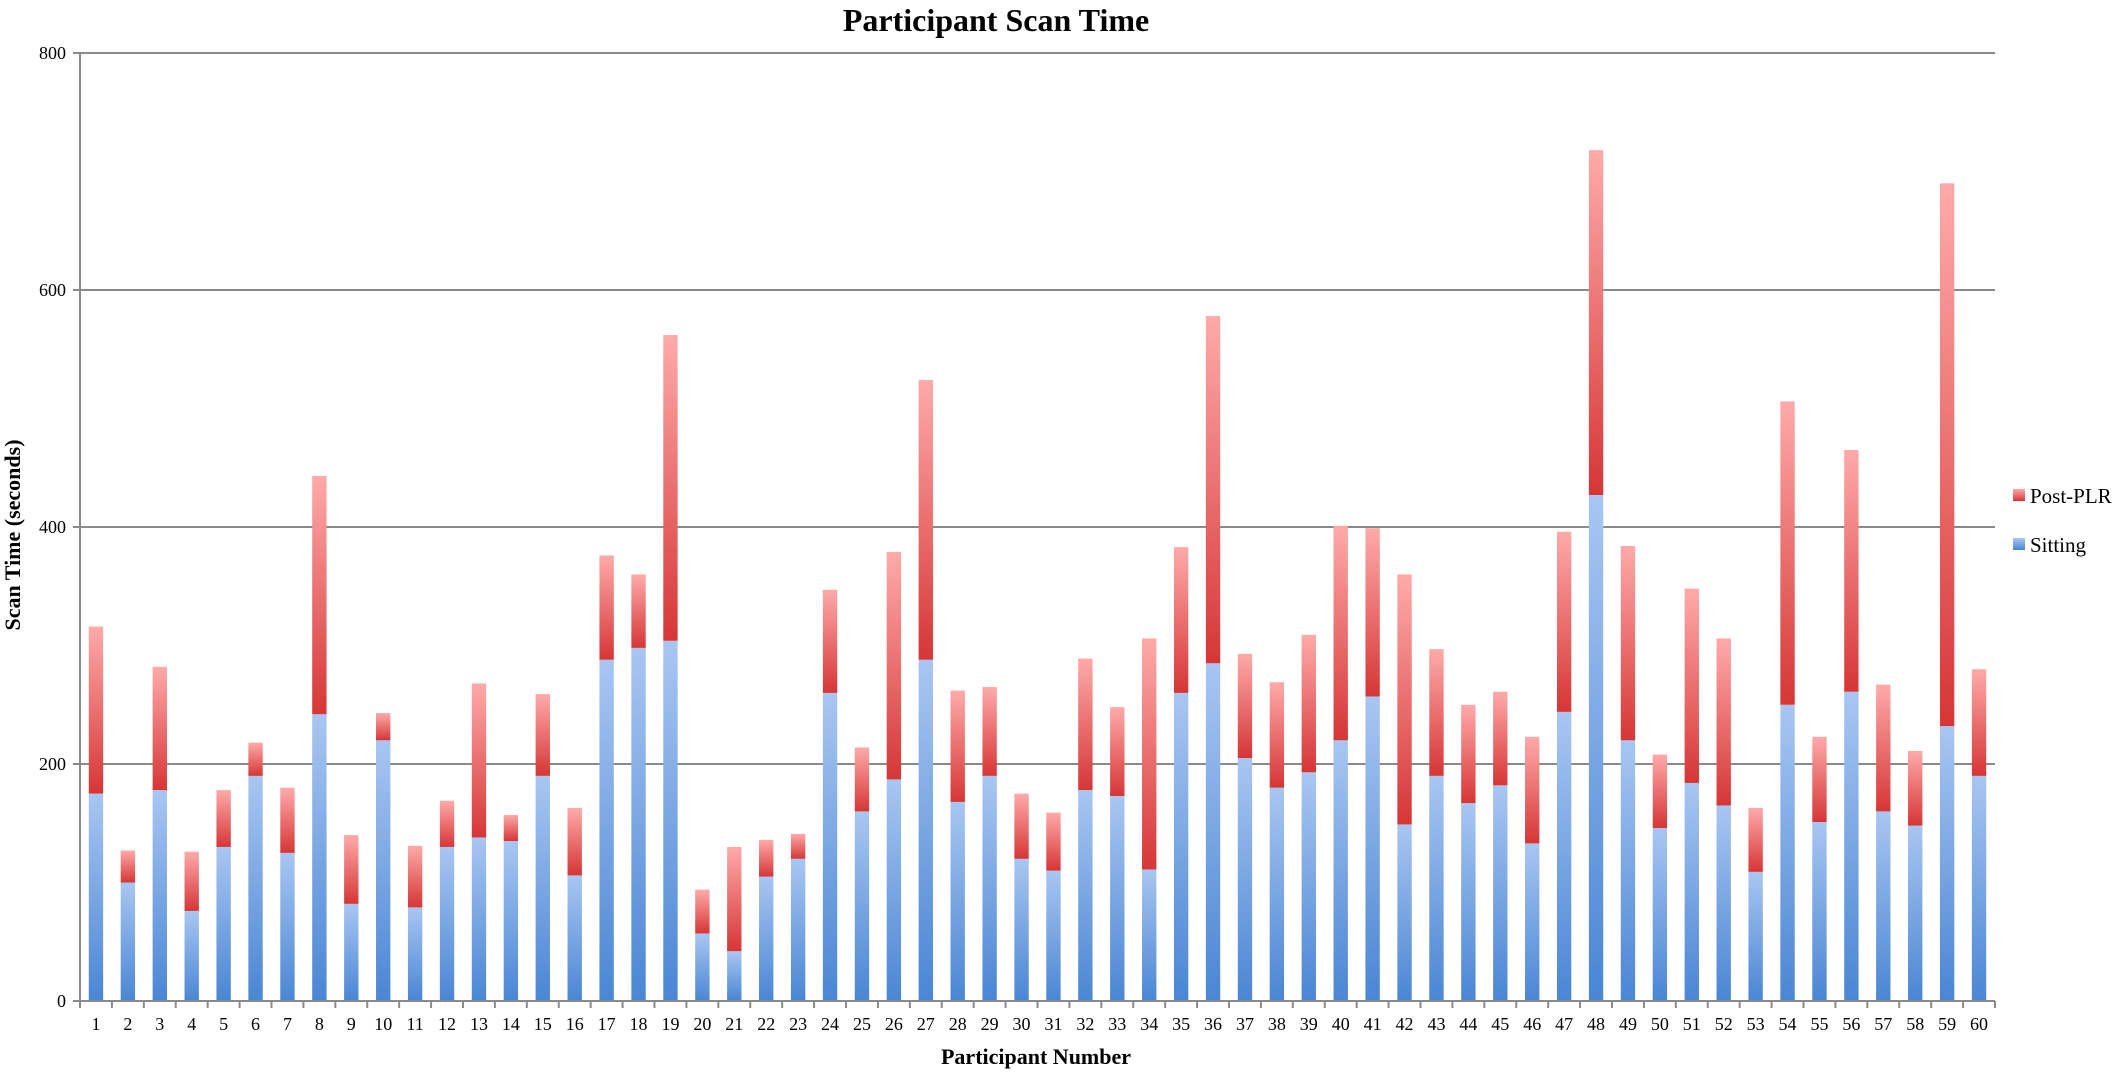 The height and width of the screenshot is (1072, 2128). What do you see at coordinates (1309, 1024) in the screenshot?
I see `x-tick-label: 39` at bounding box center [1309, 1024].